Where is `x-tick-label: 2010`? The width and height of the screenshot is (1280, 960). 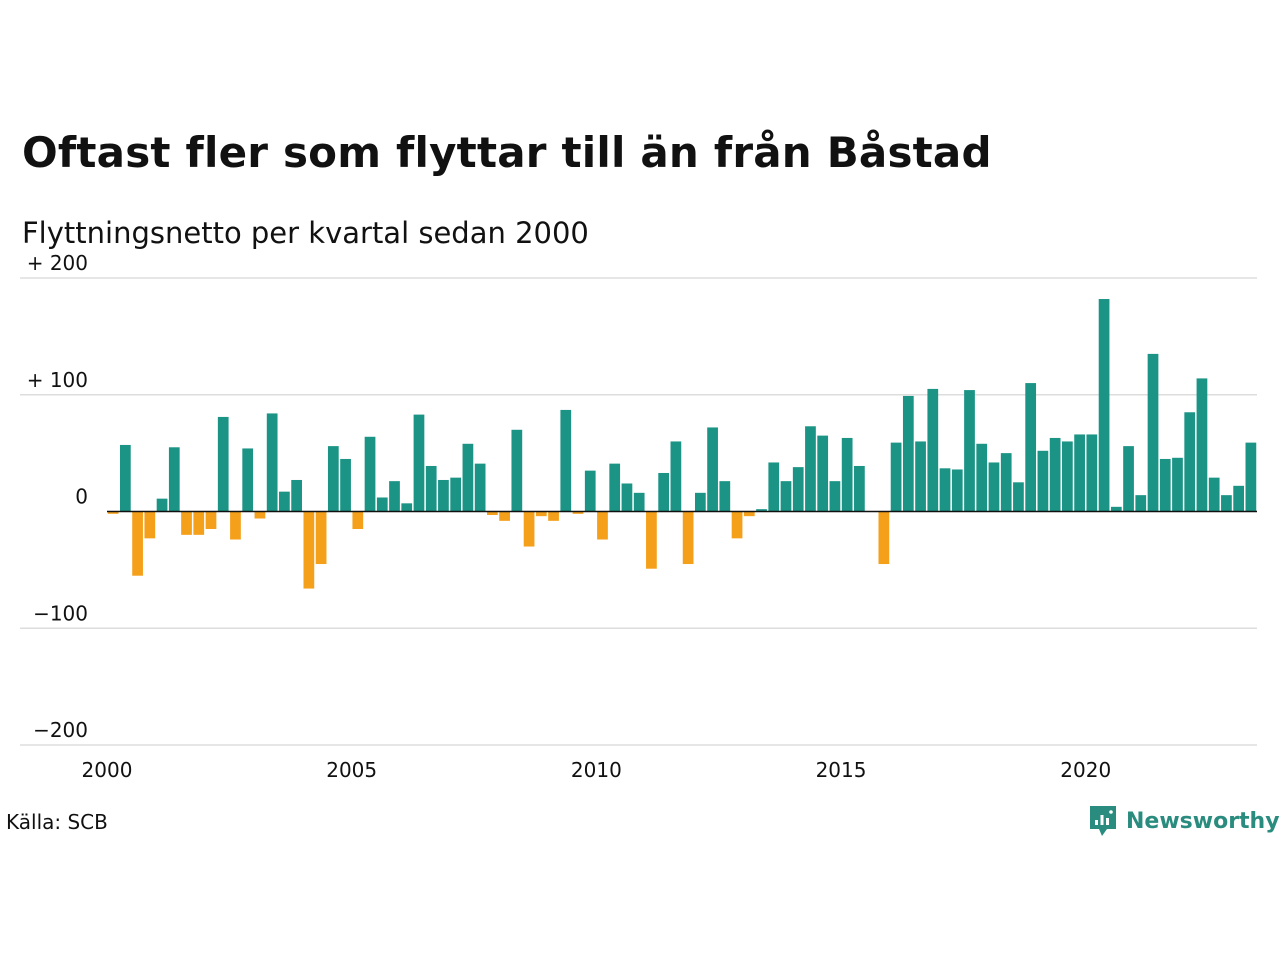 x-tick-label: 2010 is located at coordinates (596, 770).